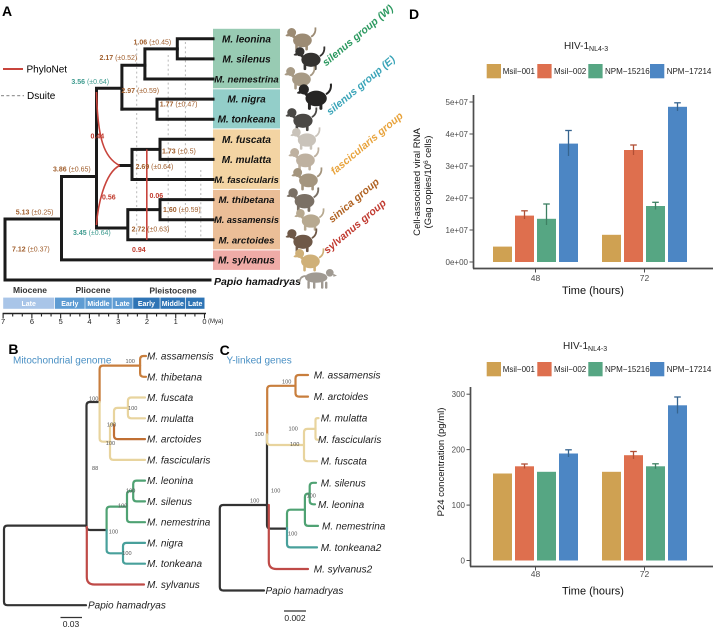 Image resolution: width=720 pixels, height=629 pixels. I want to click on svg-text: 4e+07, so click(457, 134).